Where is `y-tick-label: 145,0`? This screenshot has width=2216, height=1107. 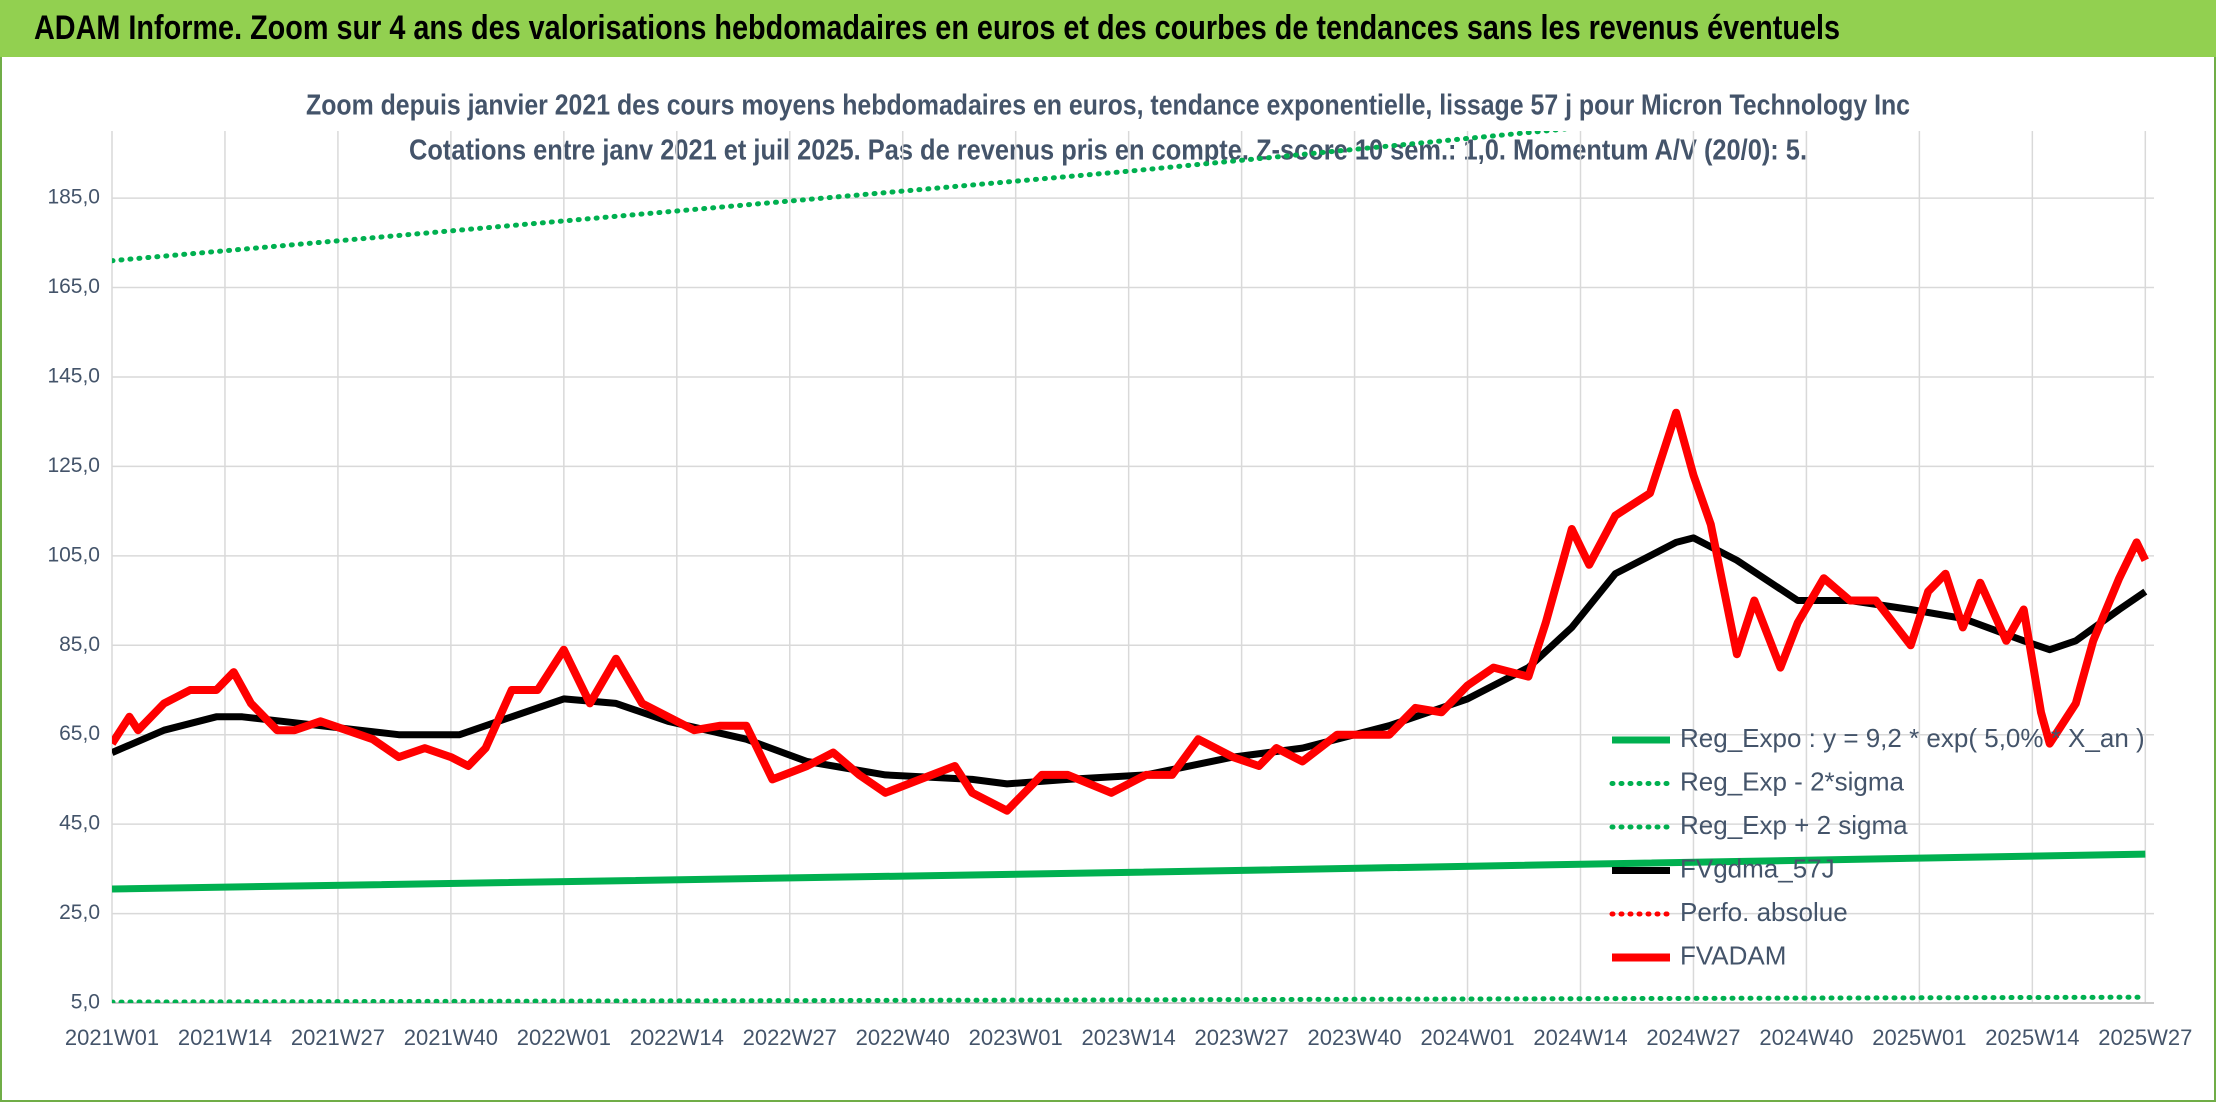 y-tick-label: 145,0 is located at coordinates (73, 375).